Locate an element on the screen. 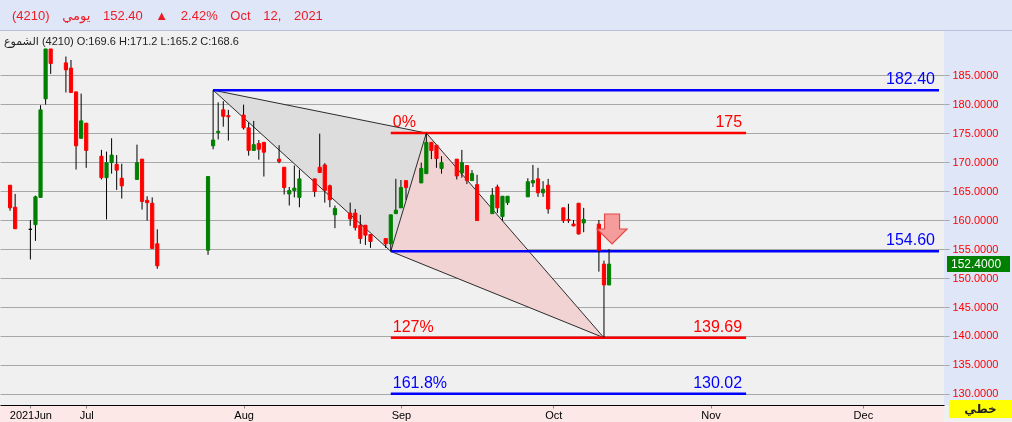 The image size is (1012, 422). x-tick-label: 2021Jun is located at coordinates (30, 414).